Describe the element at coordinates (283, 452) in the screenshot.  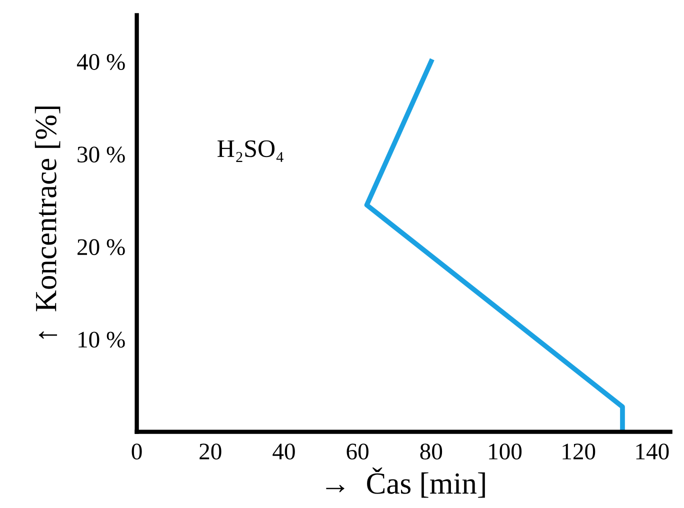
I see `x-tick-label: 40` at that location.